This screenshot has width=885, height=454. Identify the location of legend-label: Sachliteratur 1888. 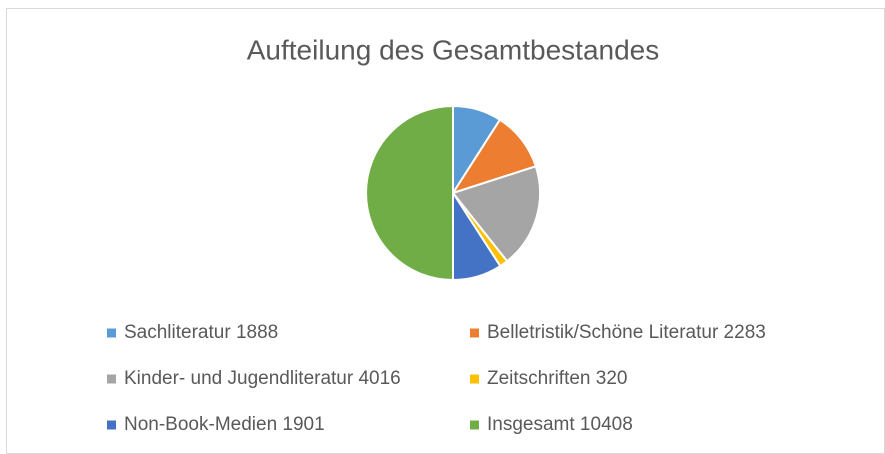
(201, 332).